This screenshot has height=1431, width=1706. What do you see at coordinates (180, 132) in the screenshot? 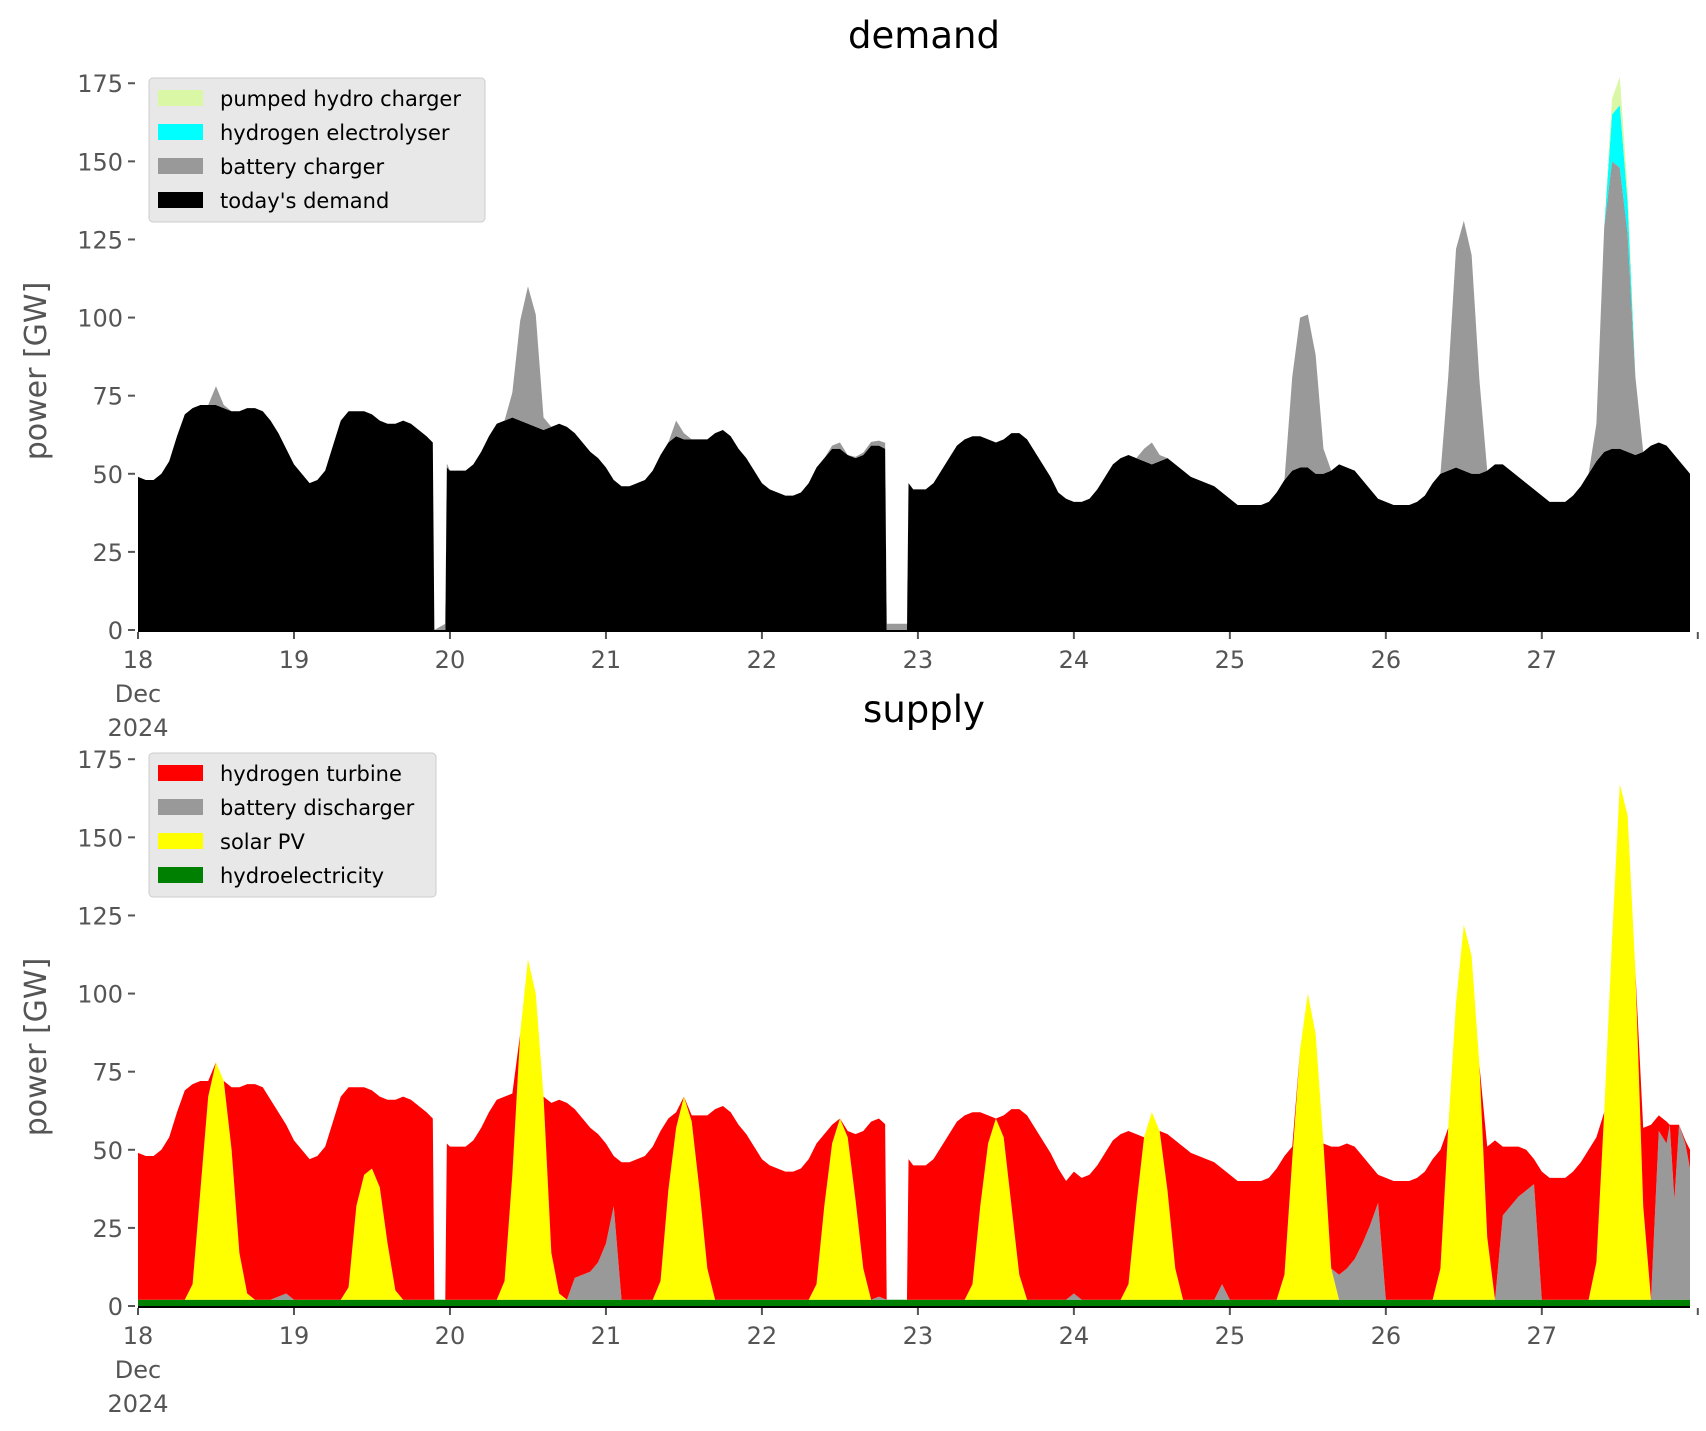
I see `legend-swatch-hydrogen-electrolyser` at bounding box center [180, 132].